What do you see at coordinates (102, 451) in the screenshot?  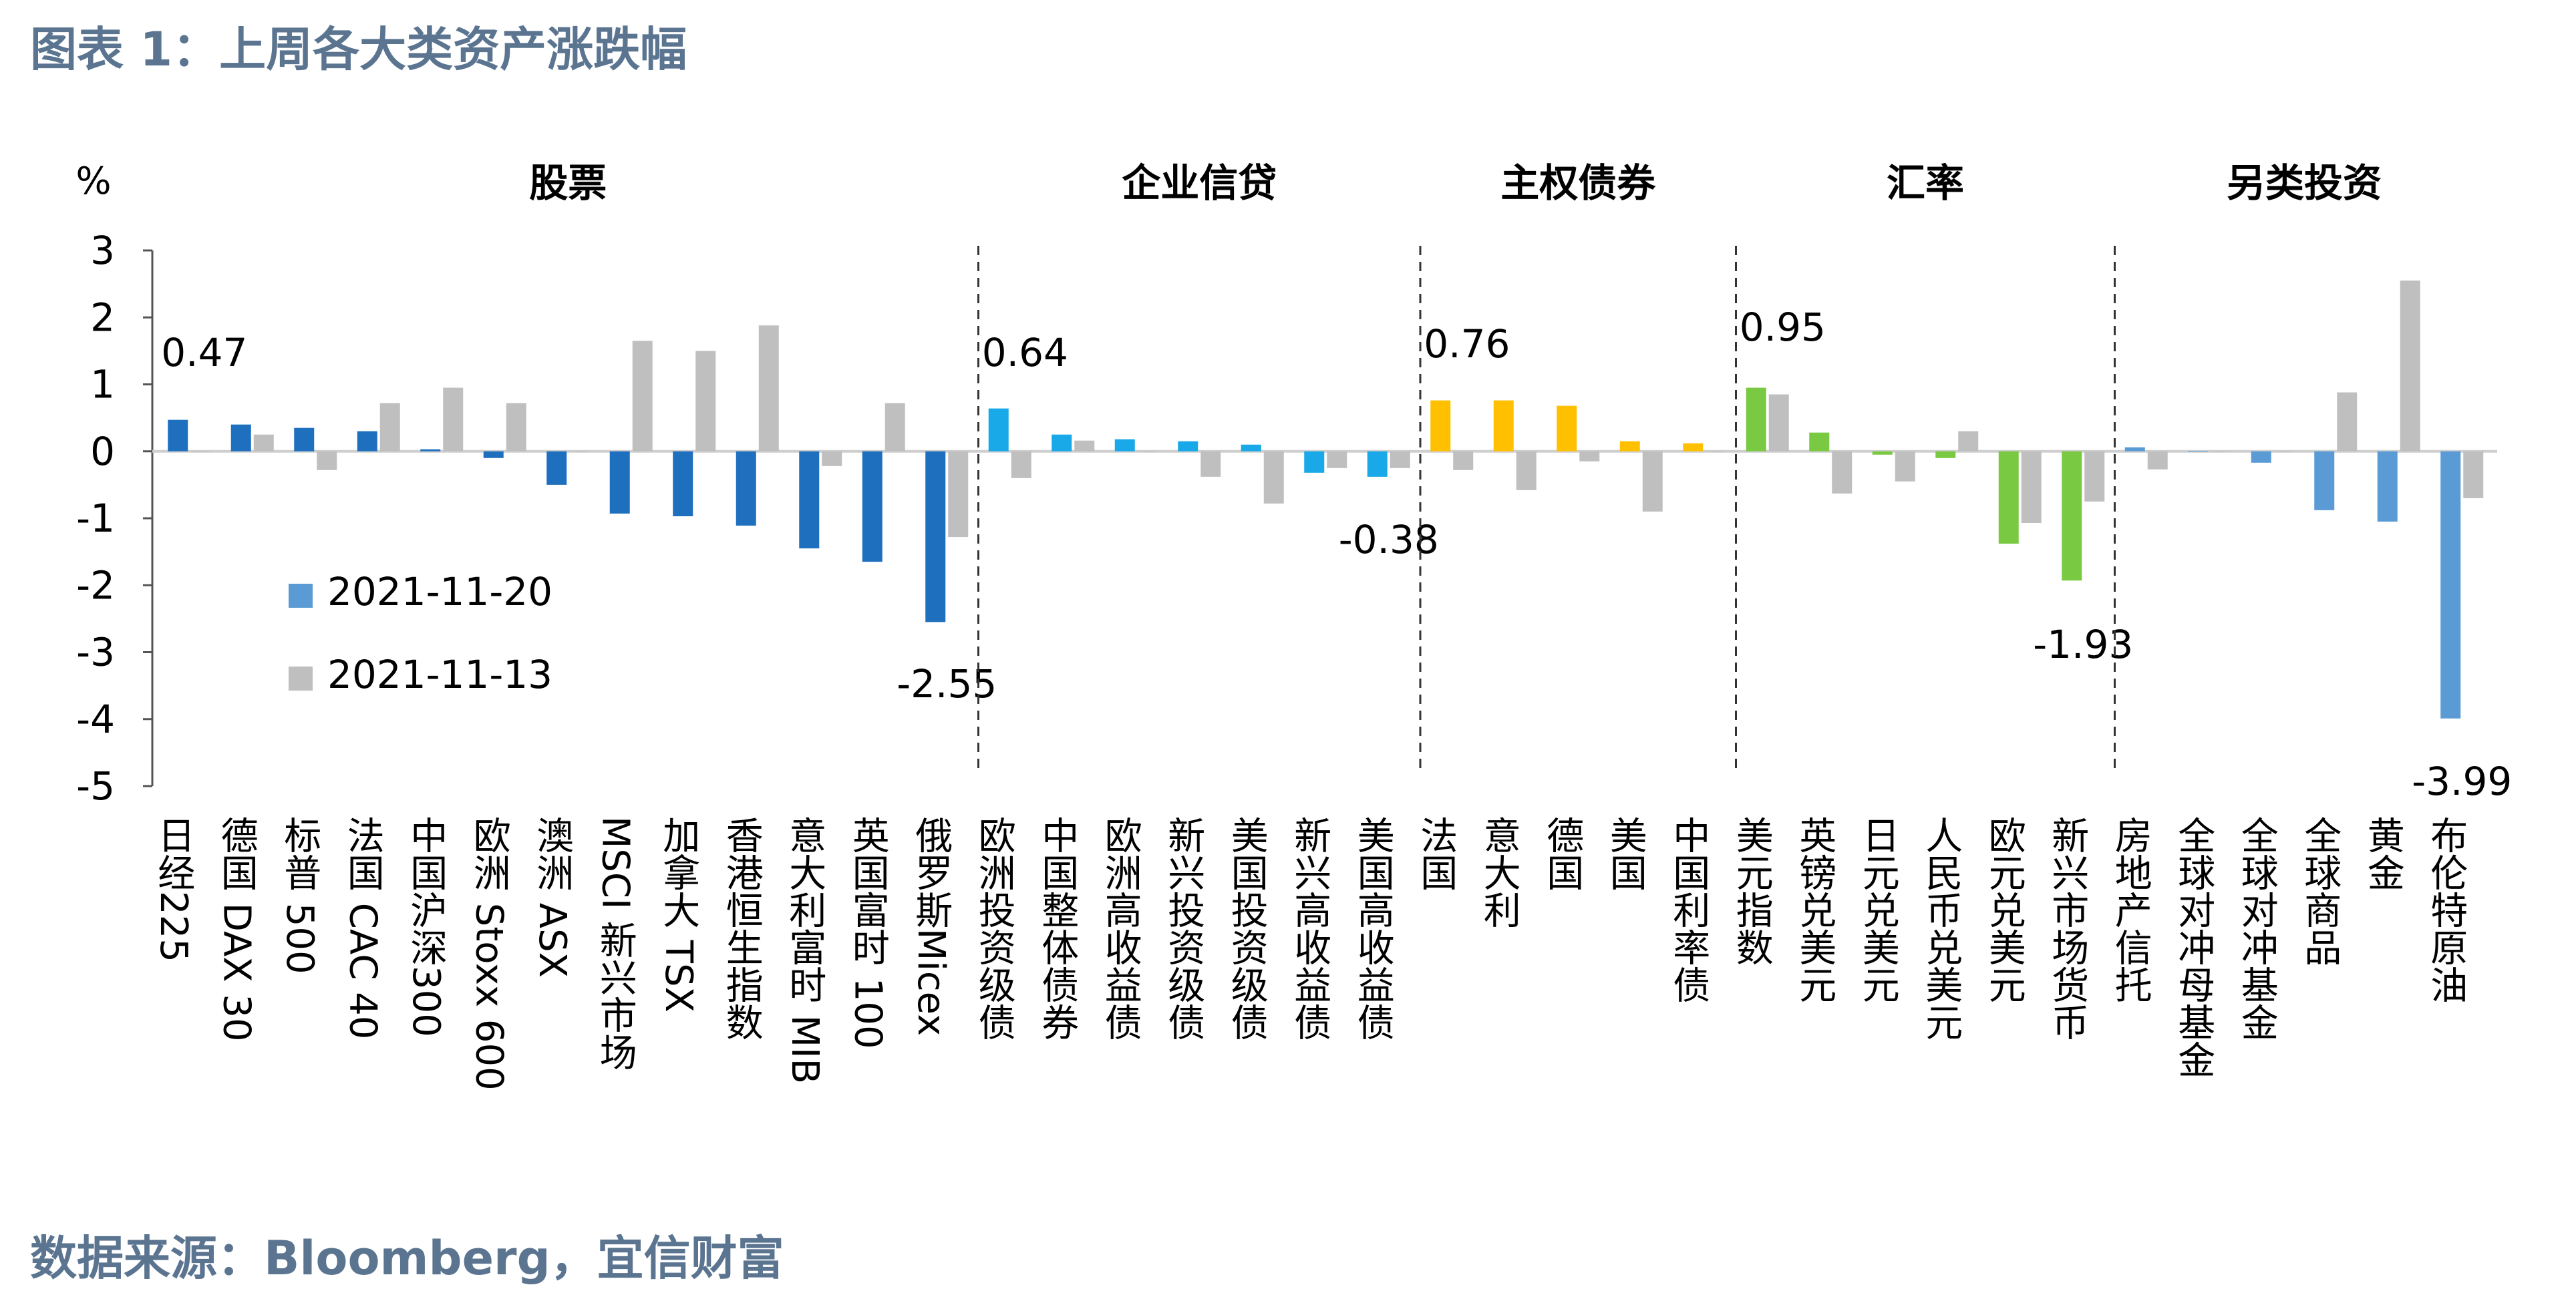 I see `y-tick-label: 0` at bounding box center [102, 451].